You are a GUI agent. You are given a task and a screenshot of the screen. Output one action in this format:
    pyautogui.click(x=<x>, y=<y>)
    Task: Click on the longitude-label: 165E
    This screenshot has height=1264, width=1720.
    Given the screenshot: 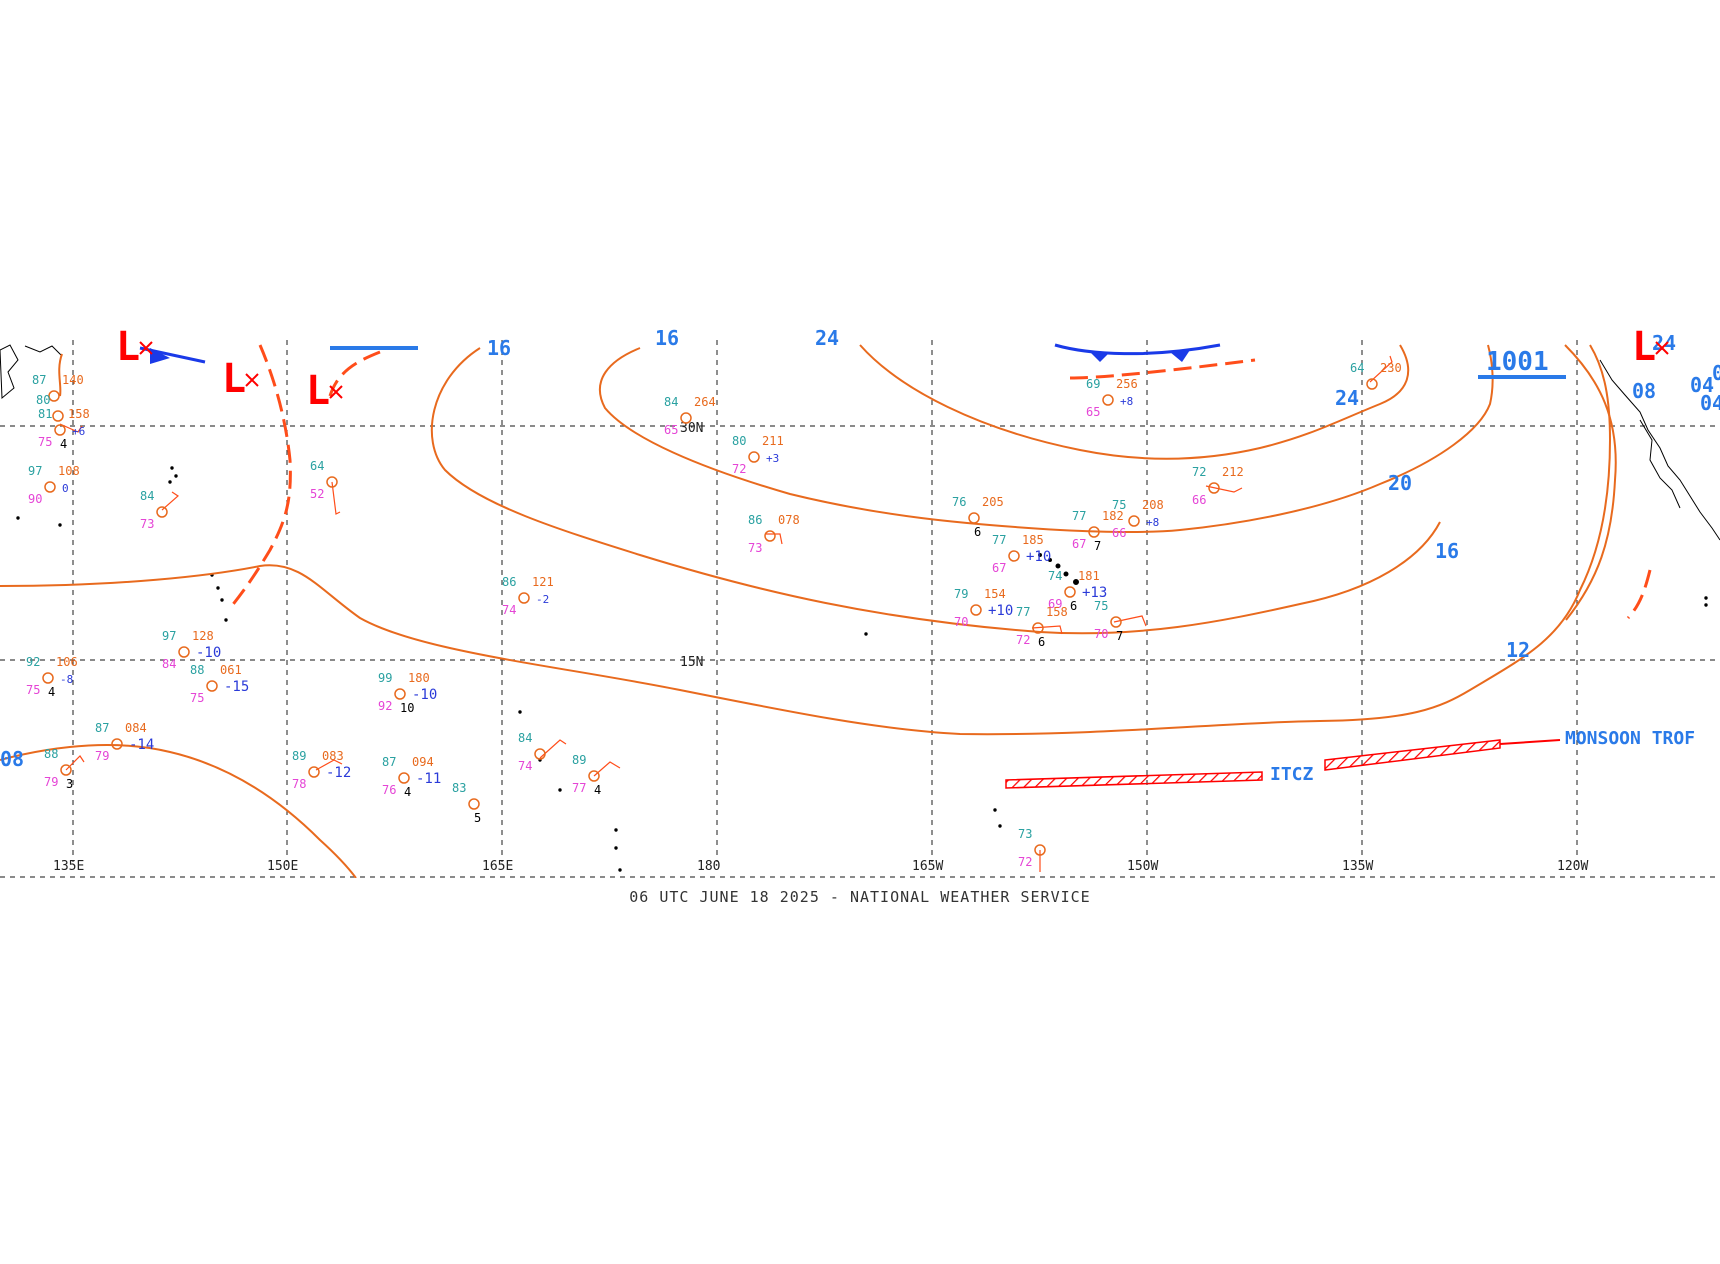 What is the action you would take?
    pyautogui.click(x=497, y=866)
    